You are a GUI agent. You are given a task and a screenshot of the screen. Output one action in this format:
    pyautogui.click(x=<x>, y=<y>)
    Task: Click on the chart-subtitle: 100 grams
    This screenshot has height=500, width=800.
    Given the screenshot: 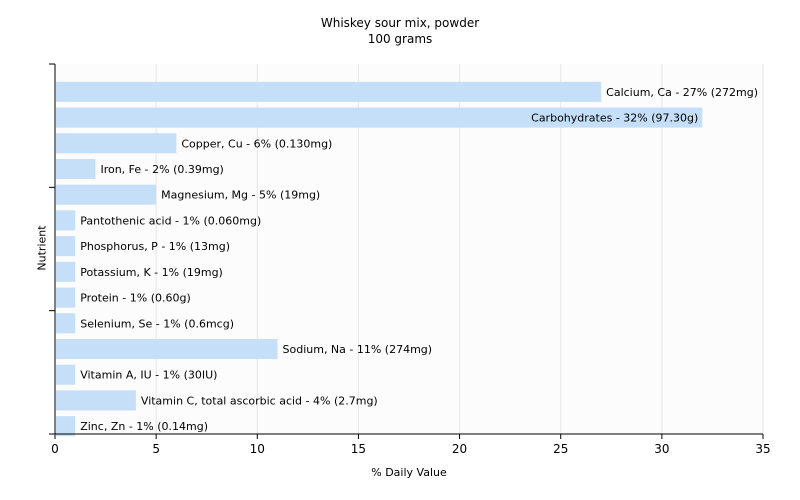 What is the action you would take?
    pyautogui.click(x=400, y=39)
    